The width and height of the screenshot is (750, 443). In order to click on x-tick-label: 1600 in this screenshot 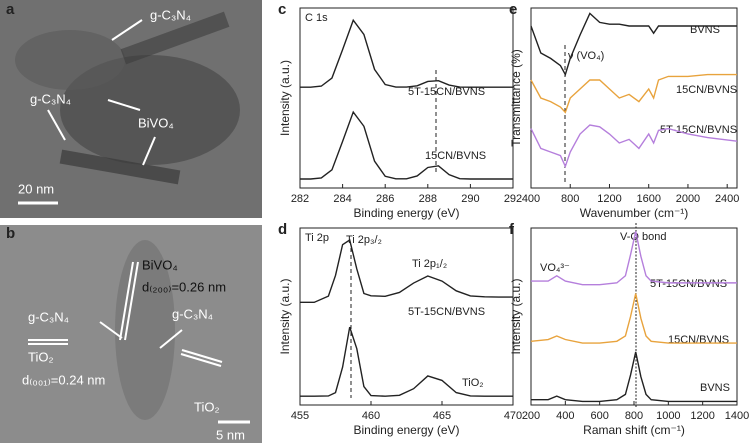, I will do `click(648, 199)`.